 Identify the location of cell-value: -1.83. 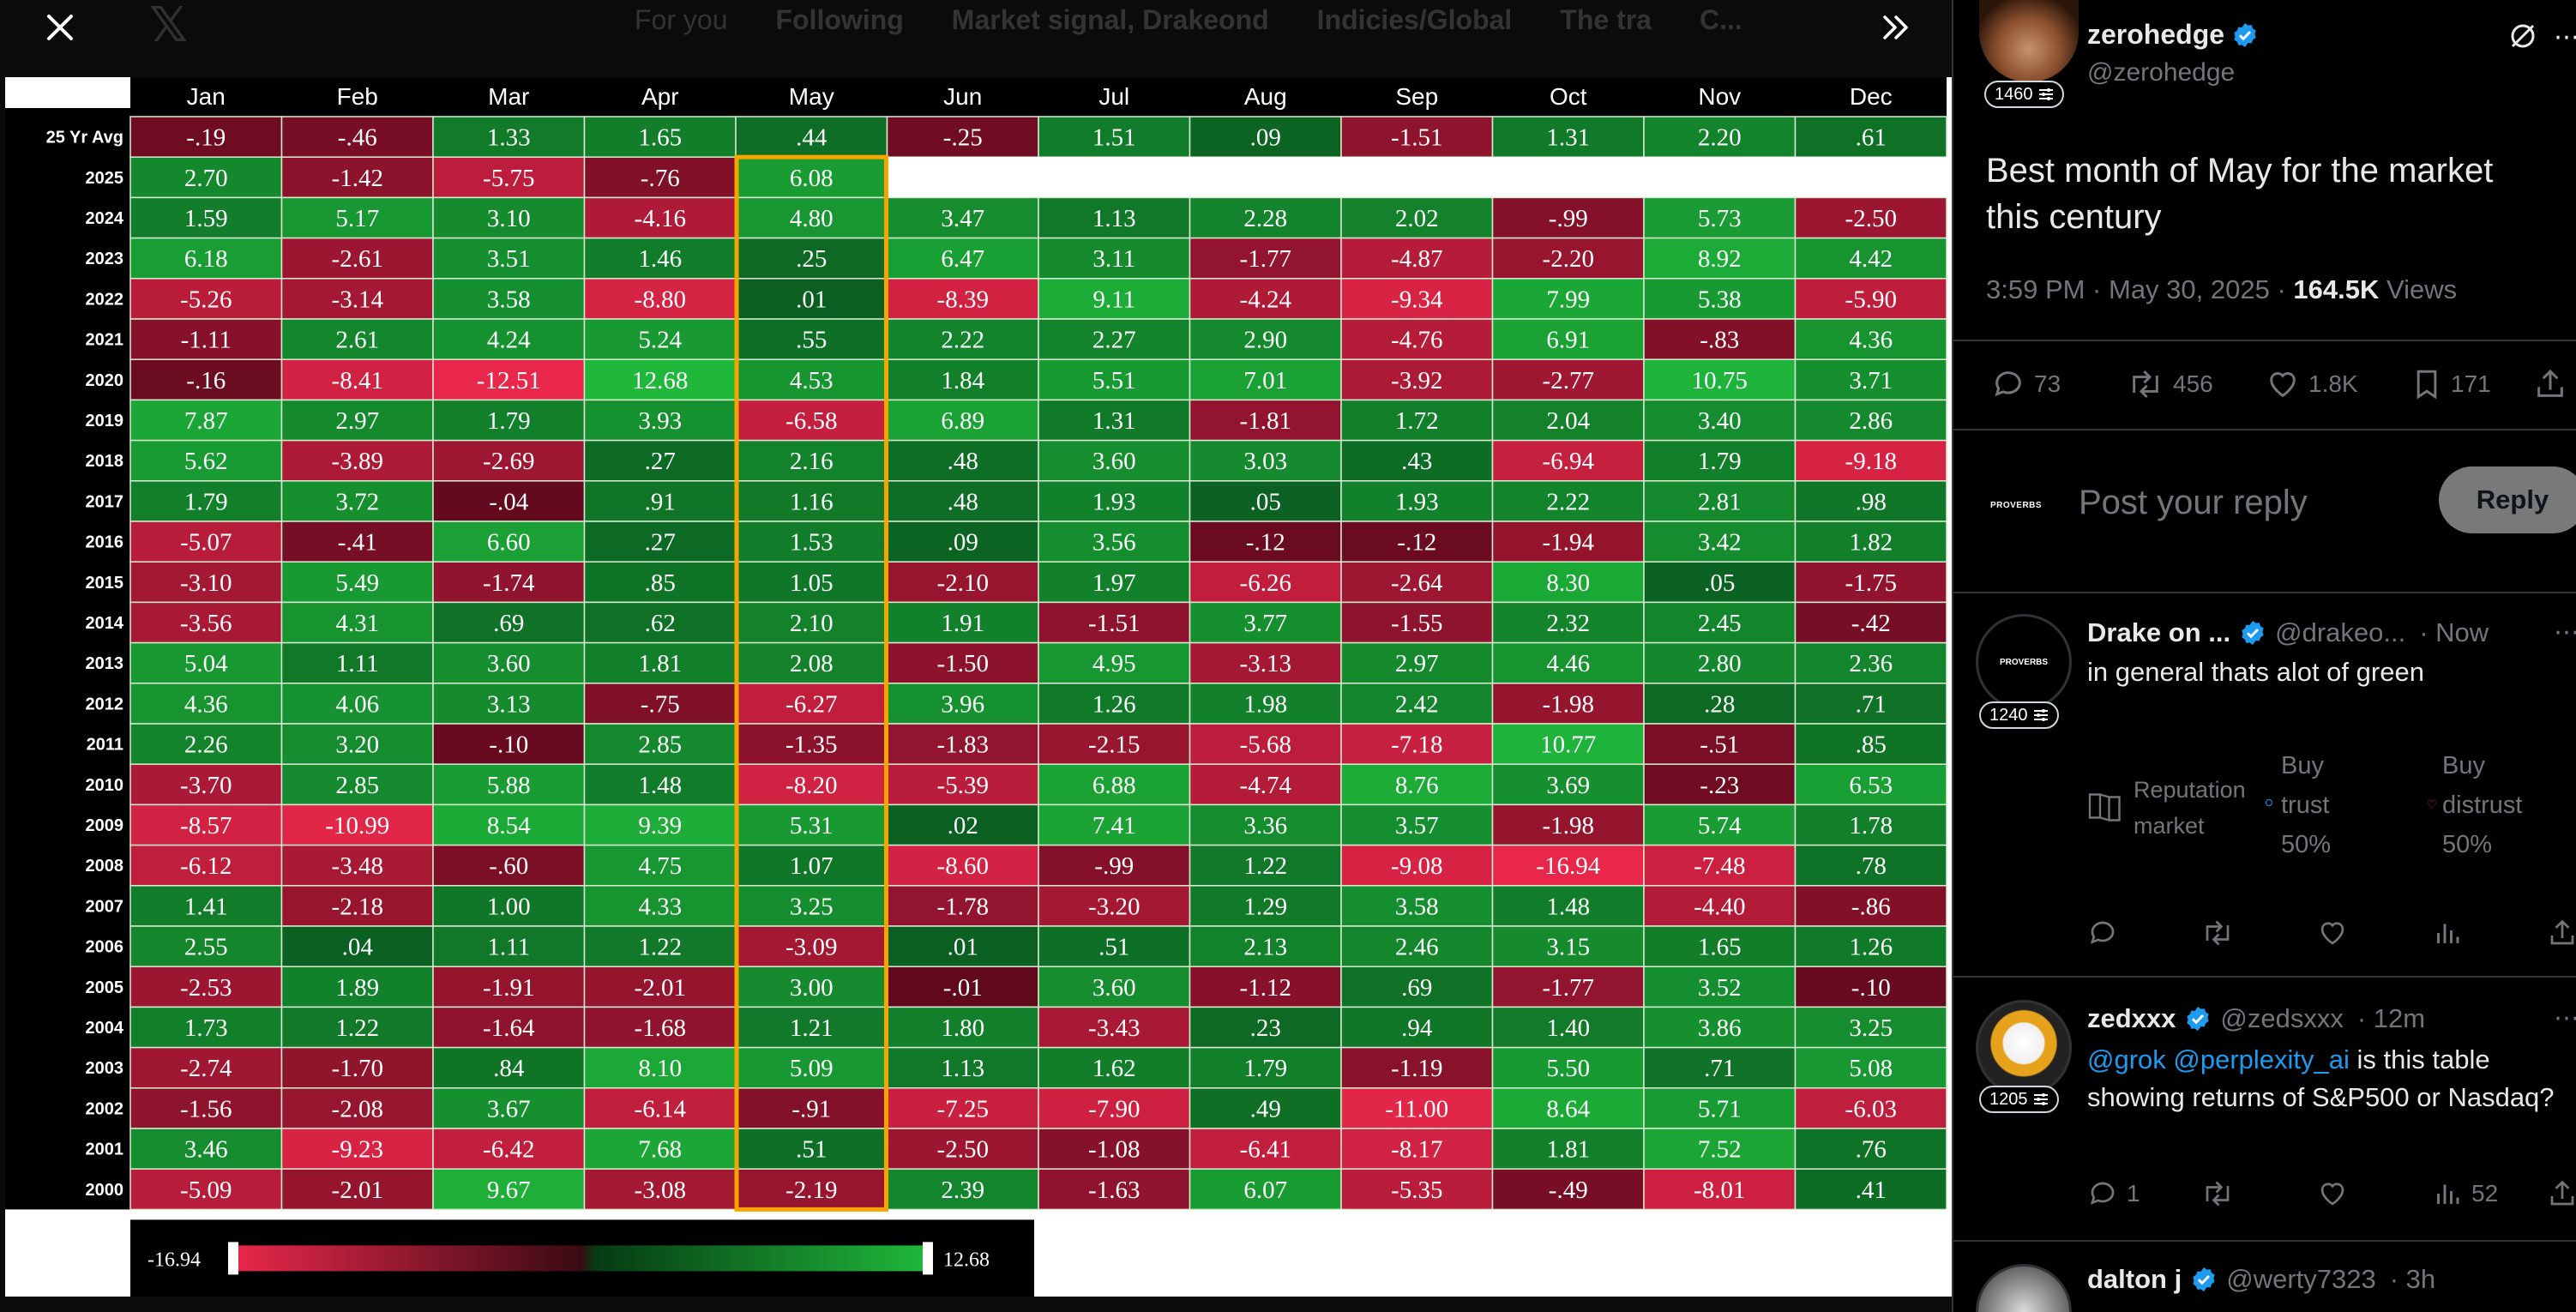
(963, 745).